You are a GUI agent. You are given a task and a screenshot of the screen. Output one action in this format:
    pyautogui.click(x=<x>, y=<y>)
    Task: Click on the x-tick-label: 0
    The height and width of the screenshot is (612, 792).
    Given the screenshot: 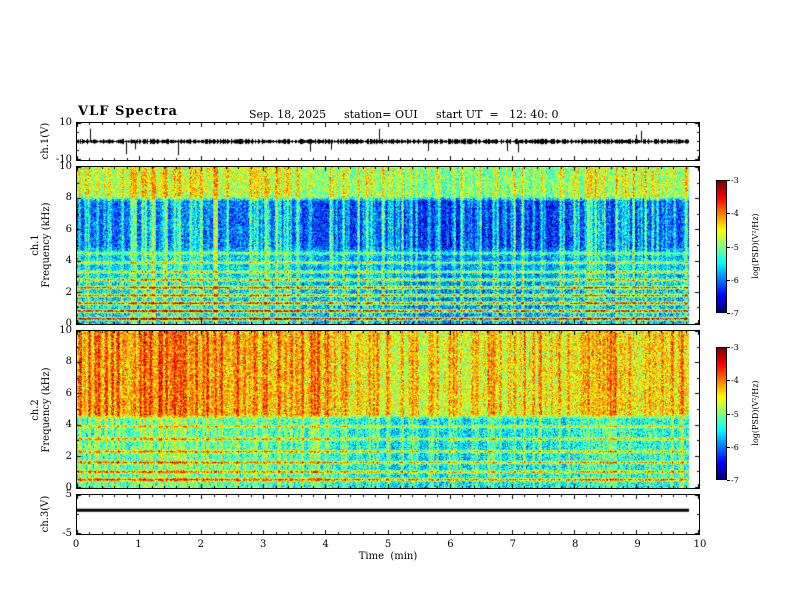 What is the action you would take?
    pyautogui.click(x=76, y=544)
    